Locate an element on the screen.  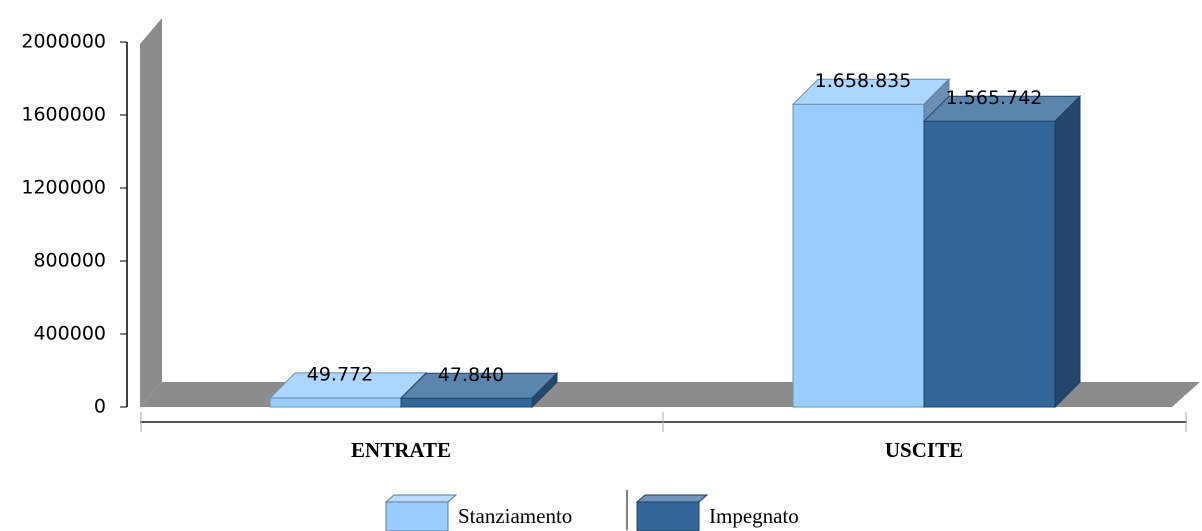
legend-label: Stanziamento is located at coordinates (515, 516).